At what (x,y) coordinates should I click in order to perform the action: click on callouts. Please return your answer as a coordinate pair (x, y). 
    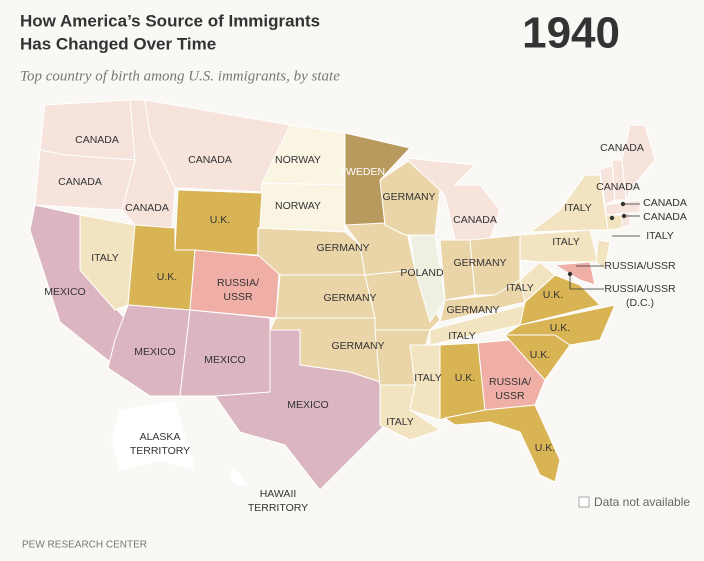
    Looking at the image, I should click on (603, 245).